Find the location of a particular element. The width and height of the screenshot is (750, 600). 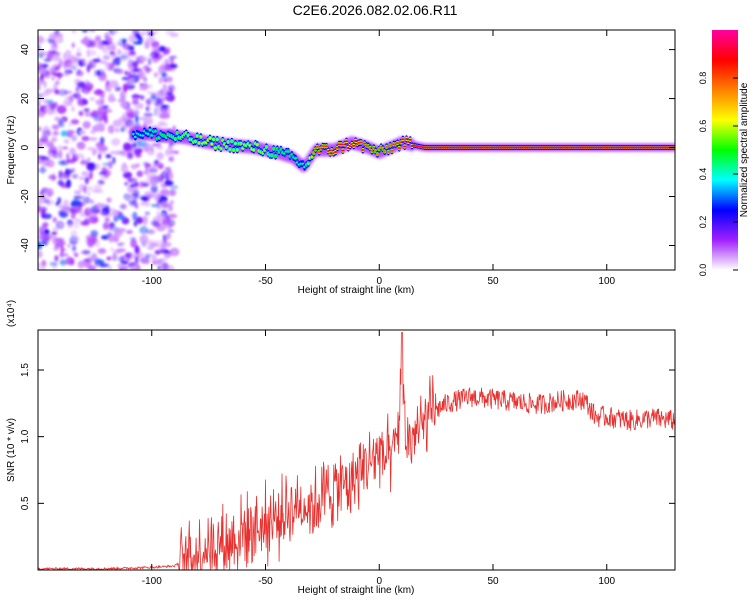

spectrogram-x-tick-label: 100 is located at coordinates (606, 281).